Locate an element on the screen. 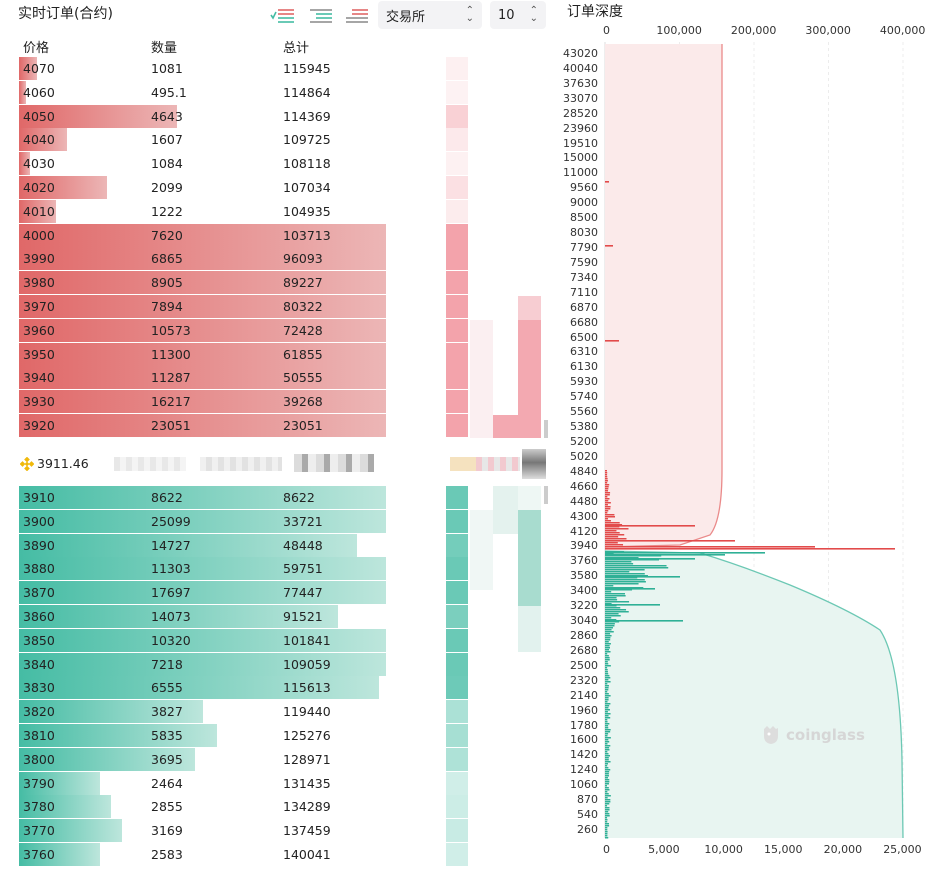 This screenshot has height=879, width=941. ask-row: 4060 495.1 114864 is located at coordinates (280, 92).